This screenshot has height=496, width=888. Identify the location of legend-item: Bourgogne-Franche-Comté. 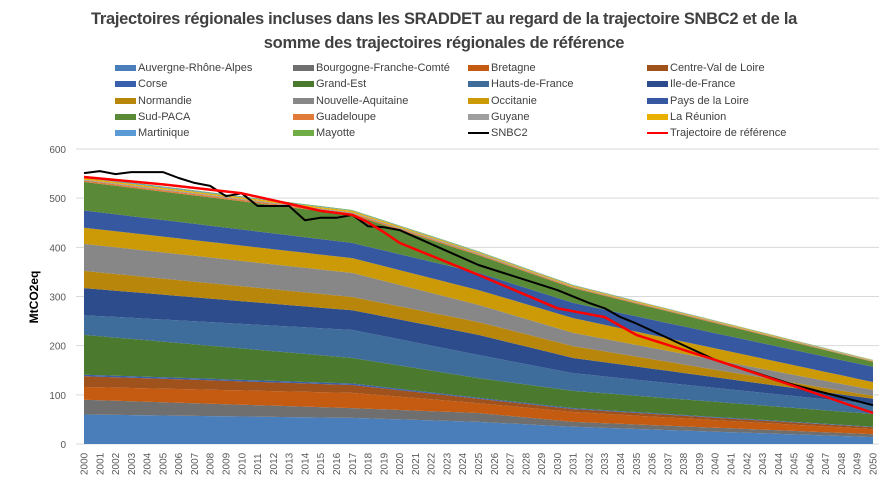
(371, 68).